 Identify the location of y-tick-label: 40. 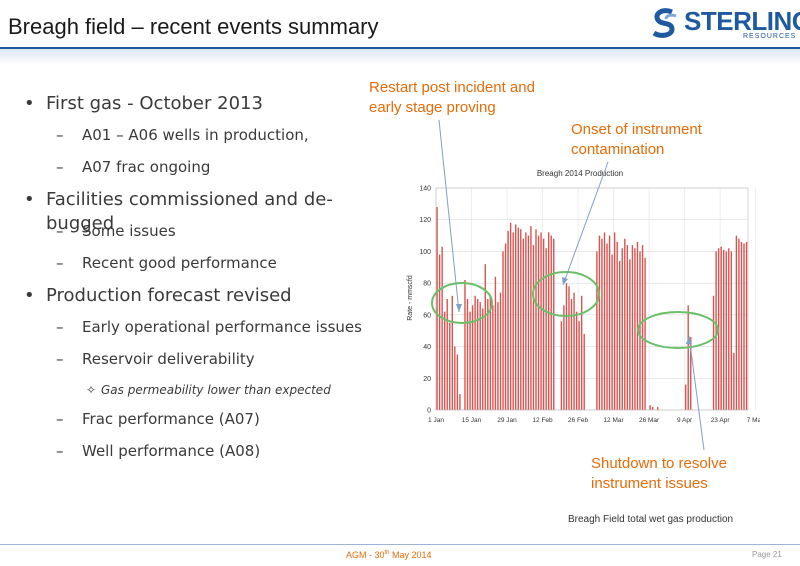
(427, 347).